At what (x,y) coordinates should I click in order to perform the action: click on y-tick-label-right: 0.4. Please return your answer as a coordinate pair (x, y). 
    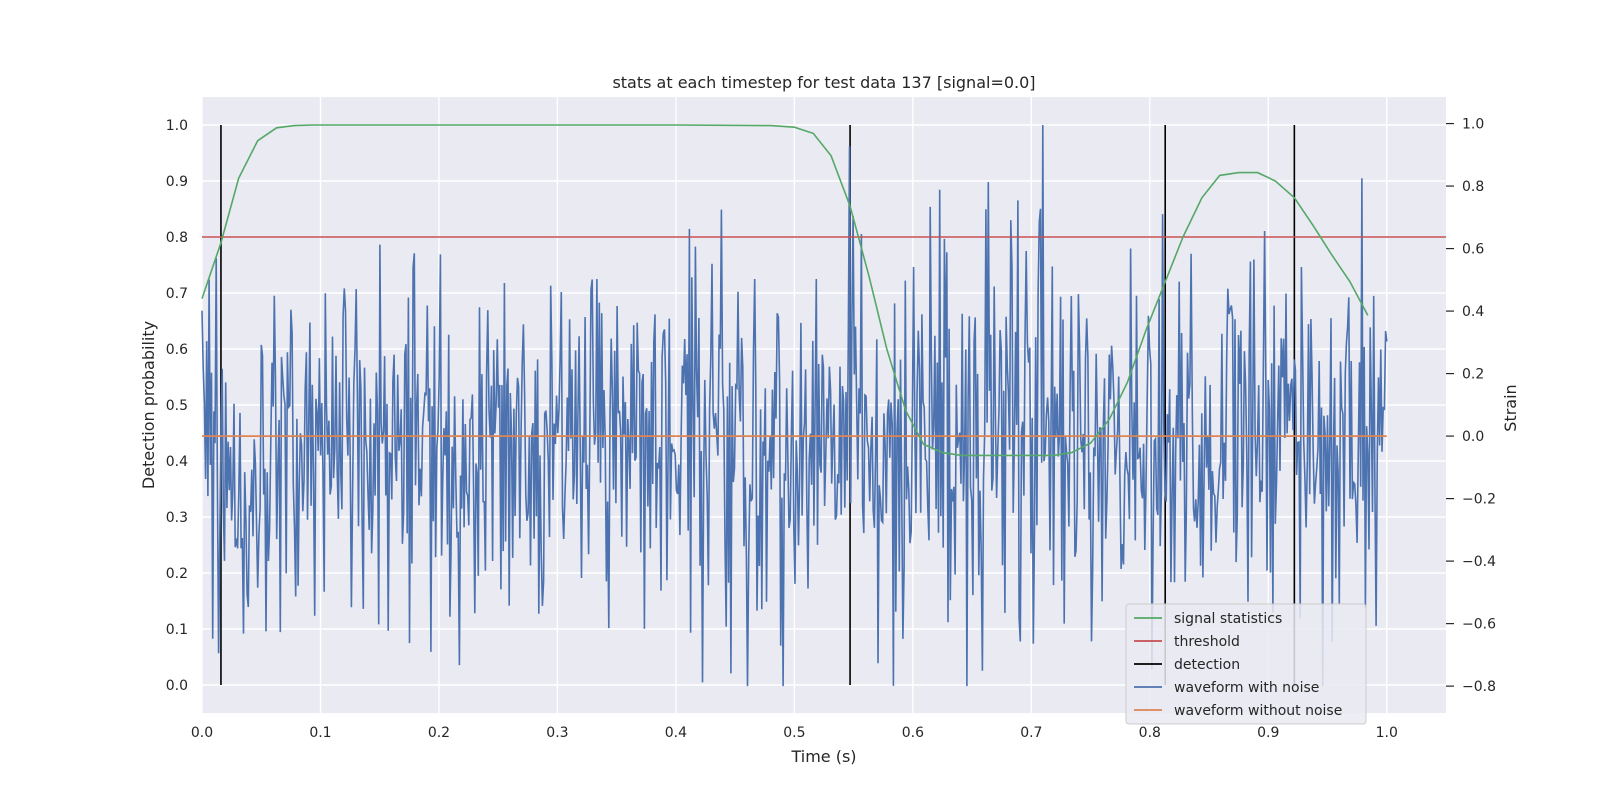
    Looking at the image, I should click on (1473, 312).